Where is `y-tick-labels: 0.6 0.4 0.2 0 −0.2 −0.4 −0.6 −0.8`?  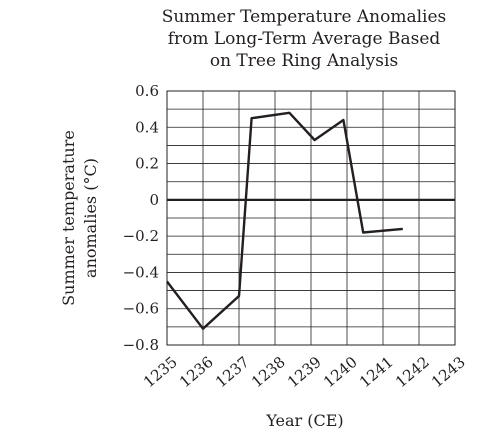 y-tick-labels: 0.6 0.4 0.2 0 −0.2 −0.4 −0.6 −0.8 is located at coordinates (141, 218).